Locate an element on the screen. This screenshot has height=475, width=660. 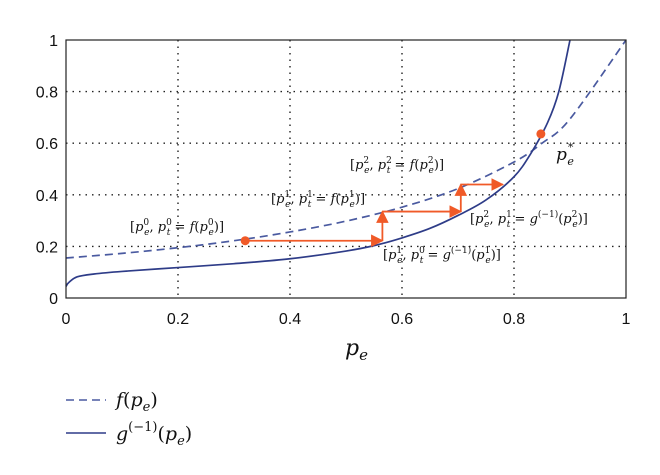
x-tick-label-2: 0.4 is located at coordinates (290, 319).